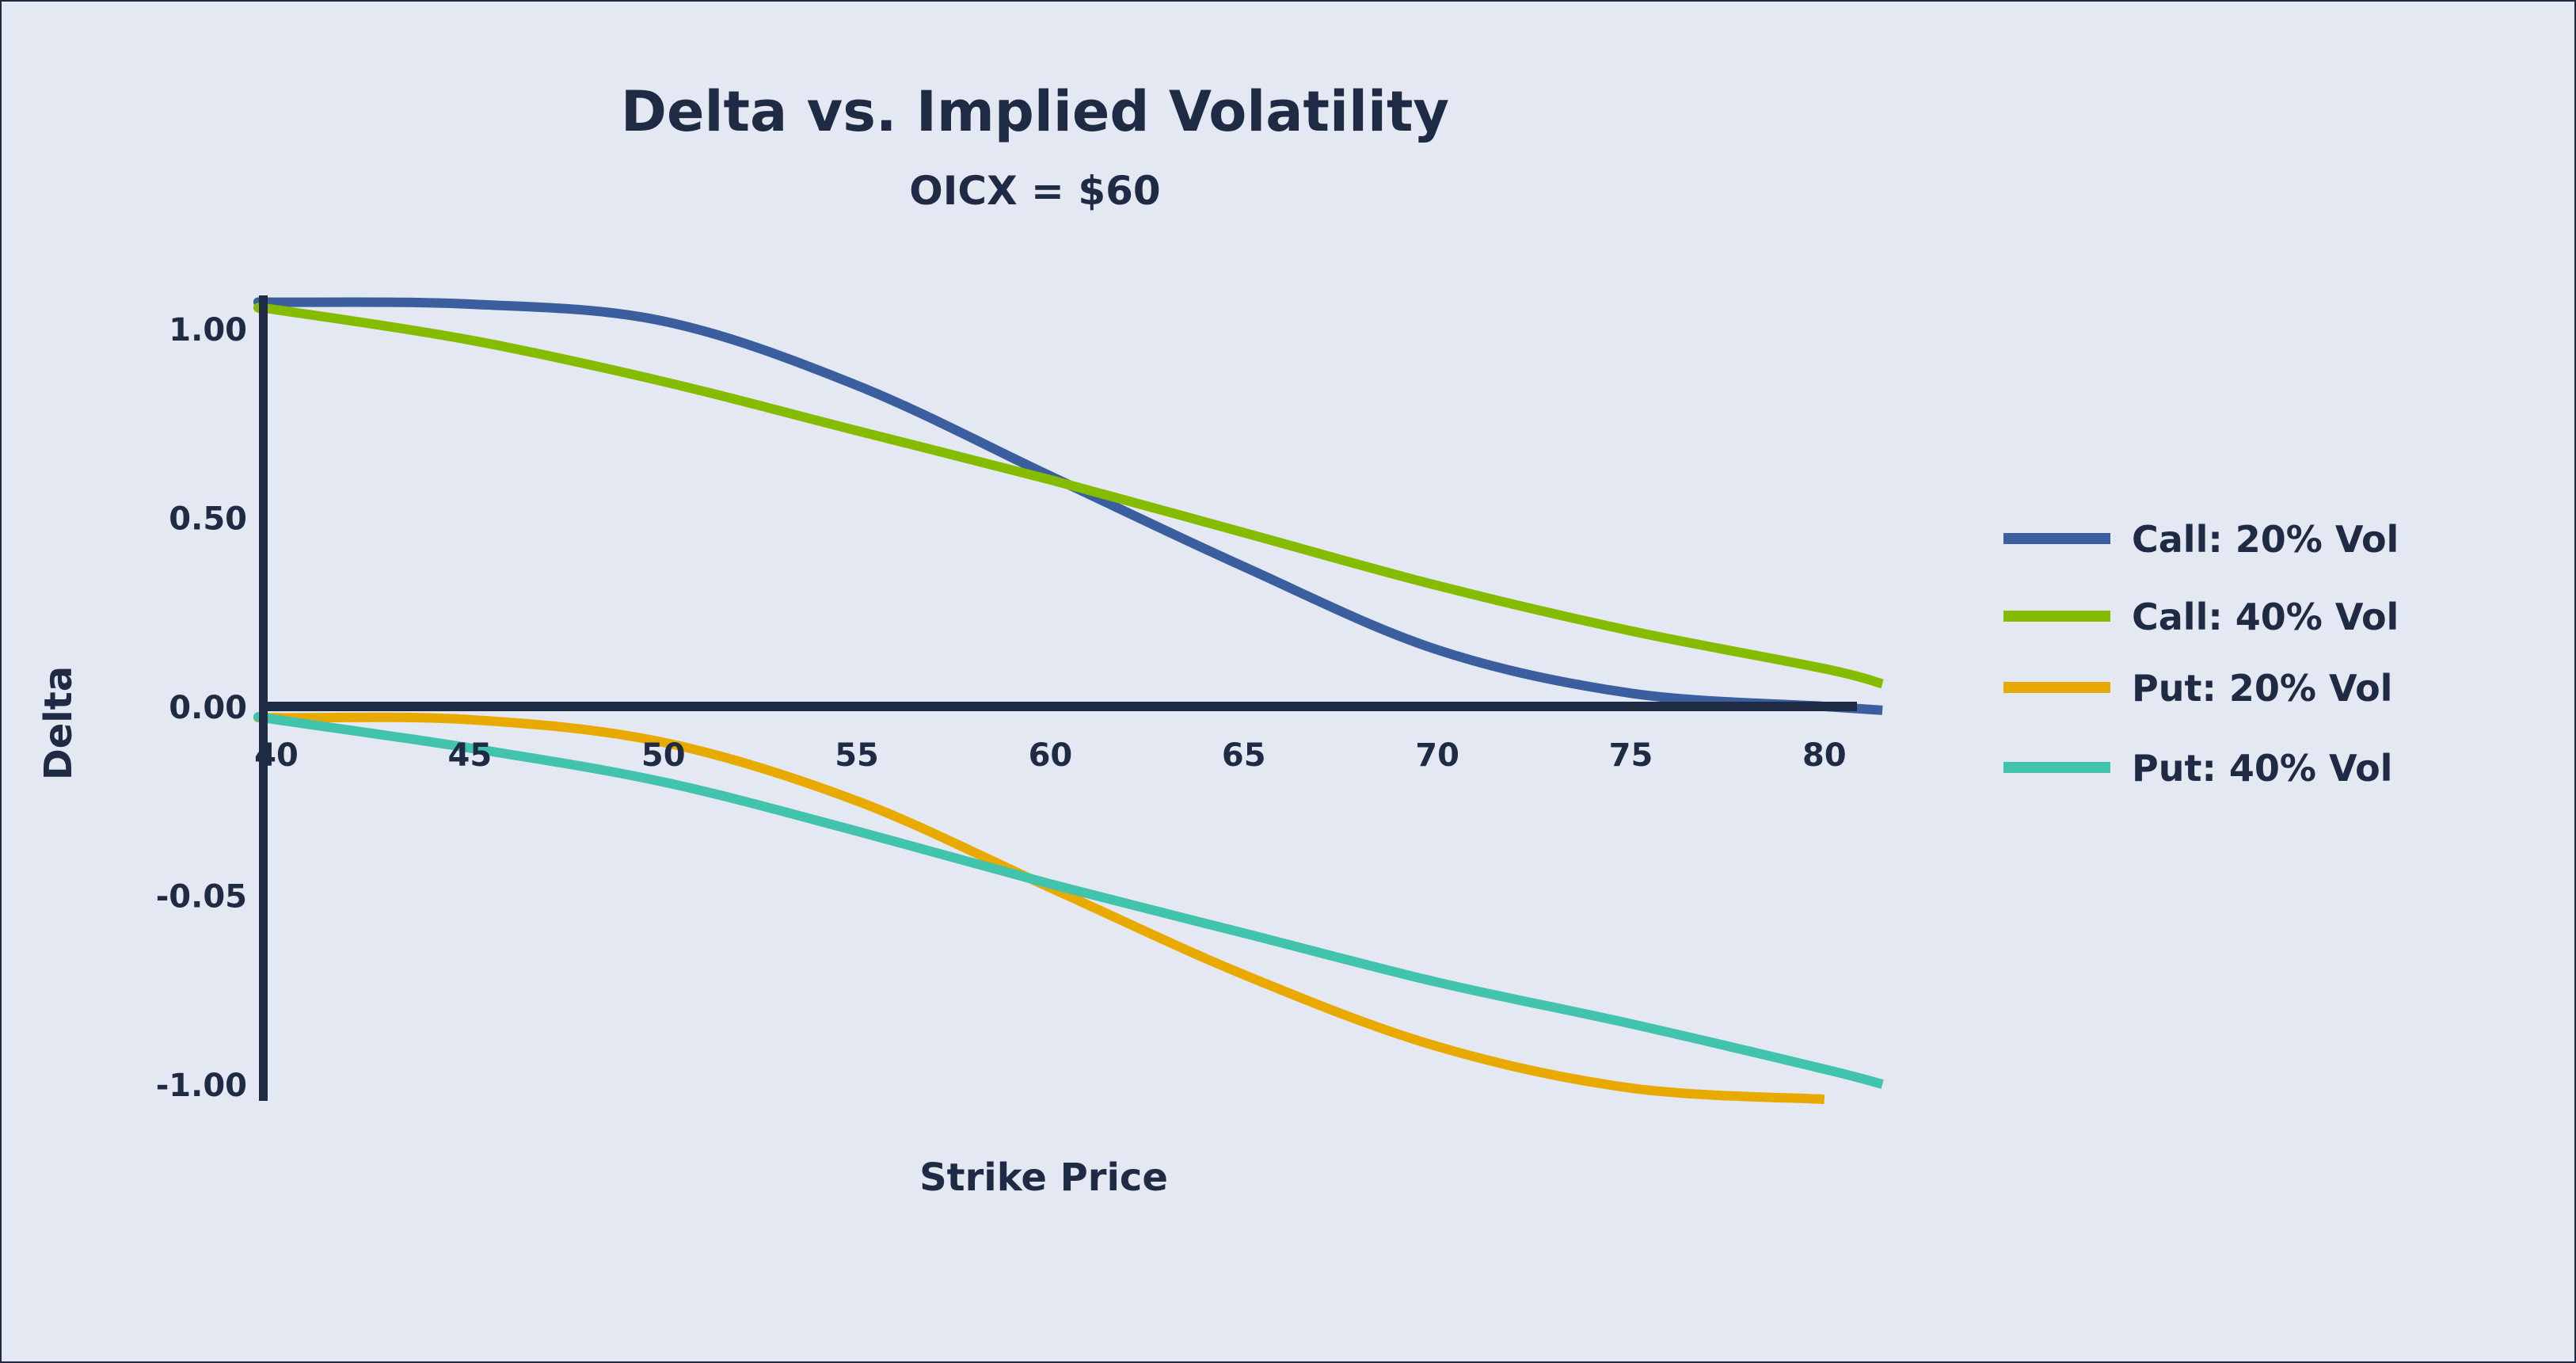 The image size is (2576, 1363). I want to click on legend-label: Put: 20% Vol, so click(2262, 688).